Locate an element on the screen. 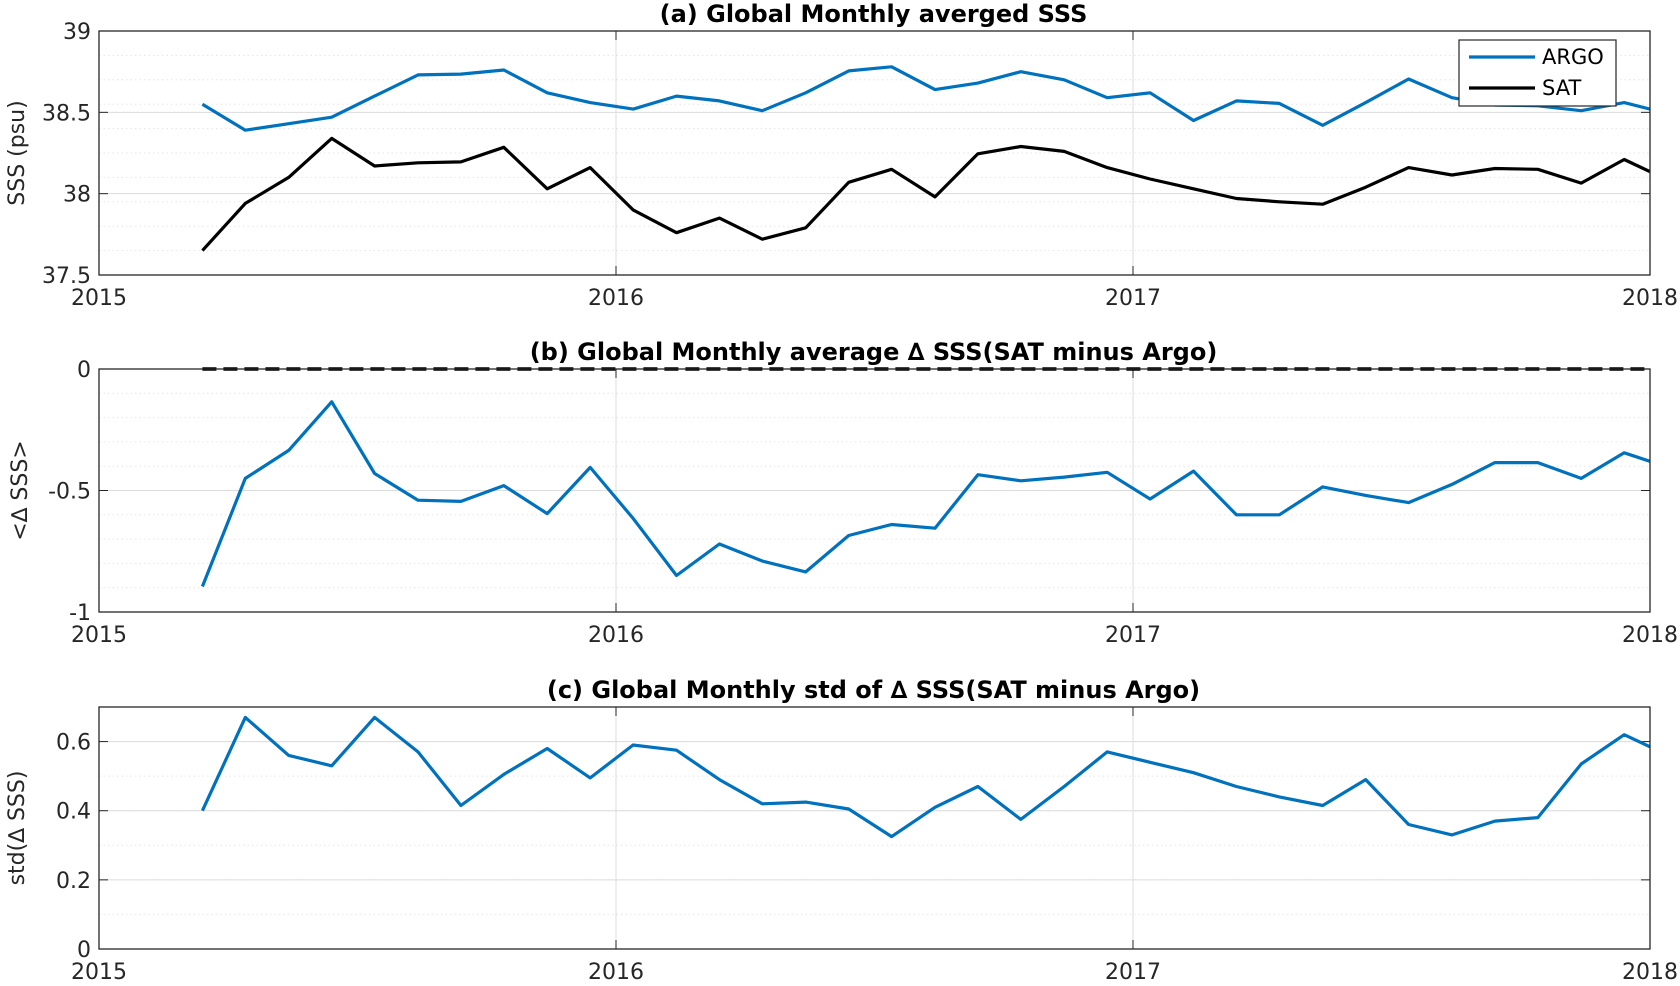 The image size is (1680, 986). panel-c-y-tick-label: 0.4 is located at coordinates (73, 812).